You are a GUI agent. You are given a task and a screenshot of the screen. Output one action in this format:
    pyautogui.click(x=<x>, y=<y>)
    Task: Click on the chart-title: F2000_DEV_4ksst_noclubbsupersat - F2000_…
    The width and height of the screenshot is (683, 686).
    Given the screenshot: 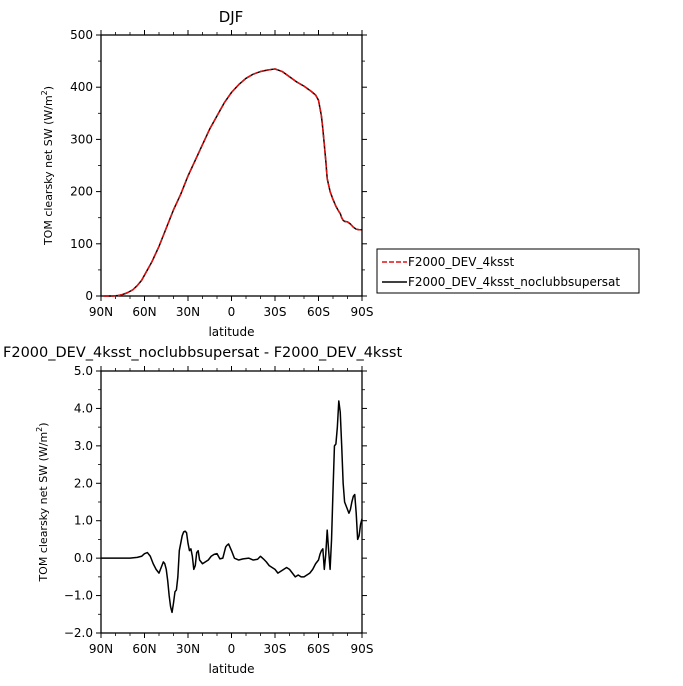 What is the action you would take?
    pyautogui.click(x=202, y=353)
    